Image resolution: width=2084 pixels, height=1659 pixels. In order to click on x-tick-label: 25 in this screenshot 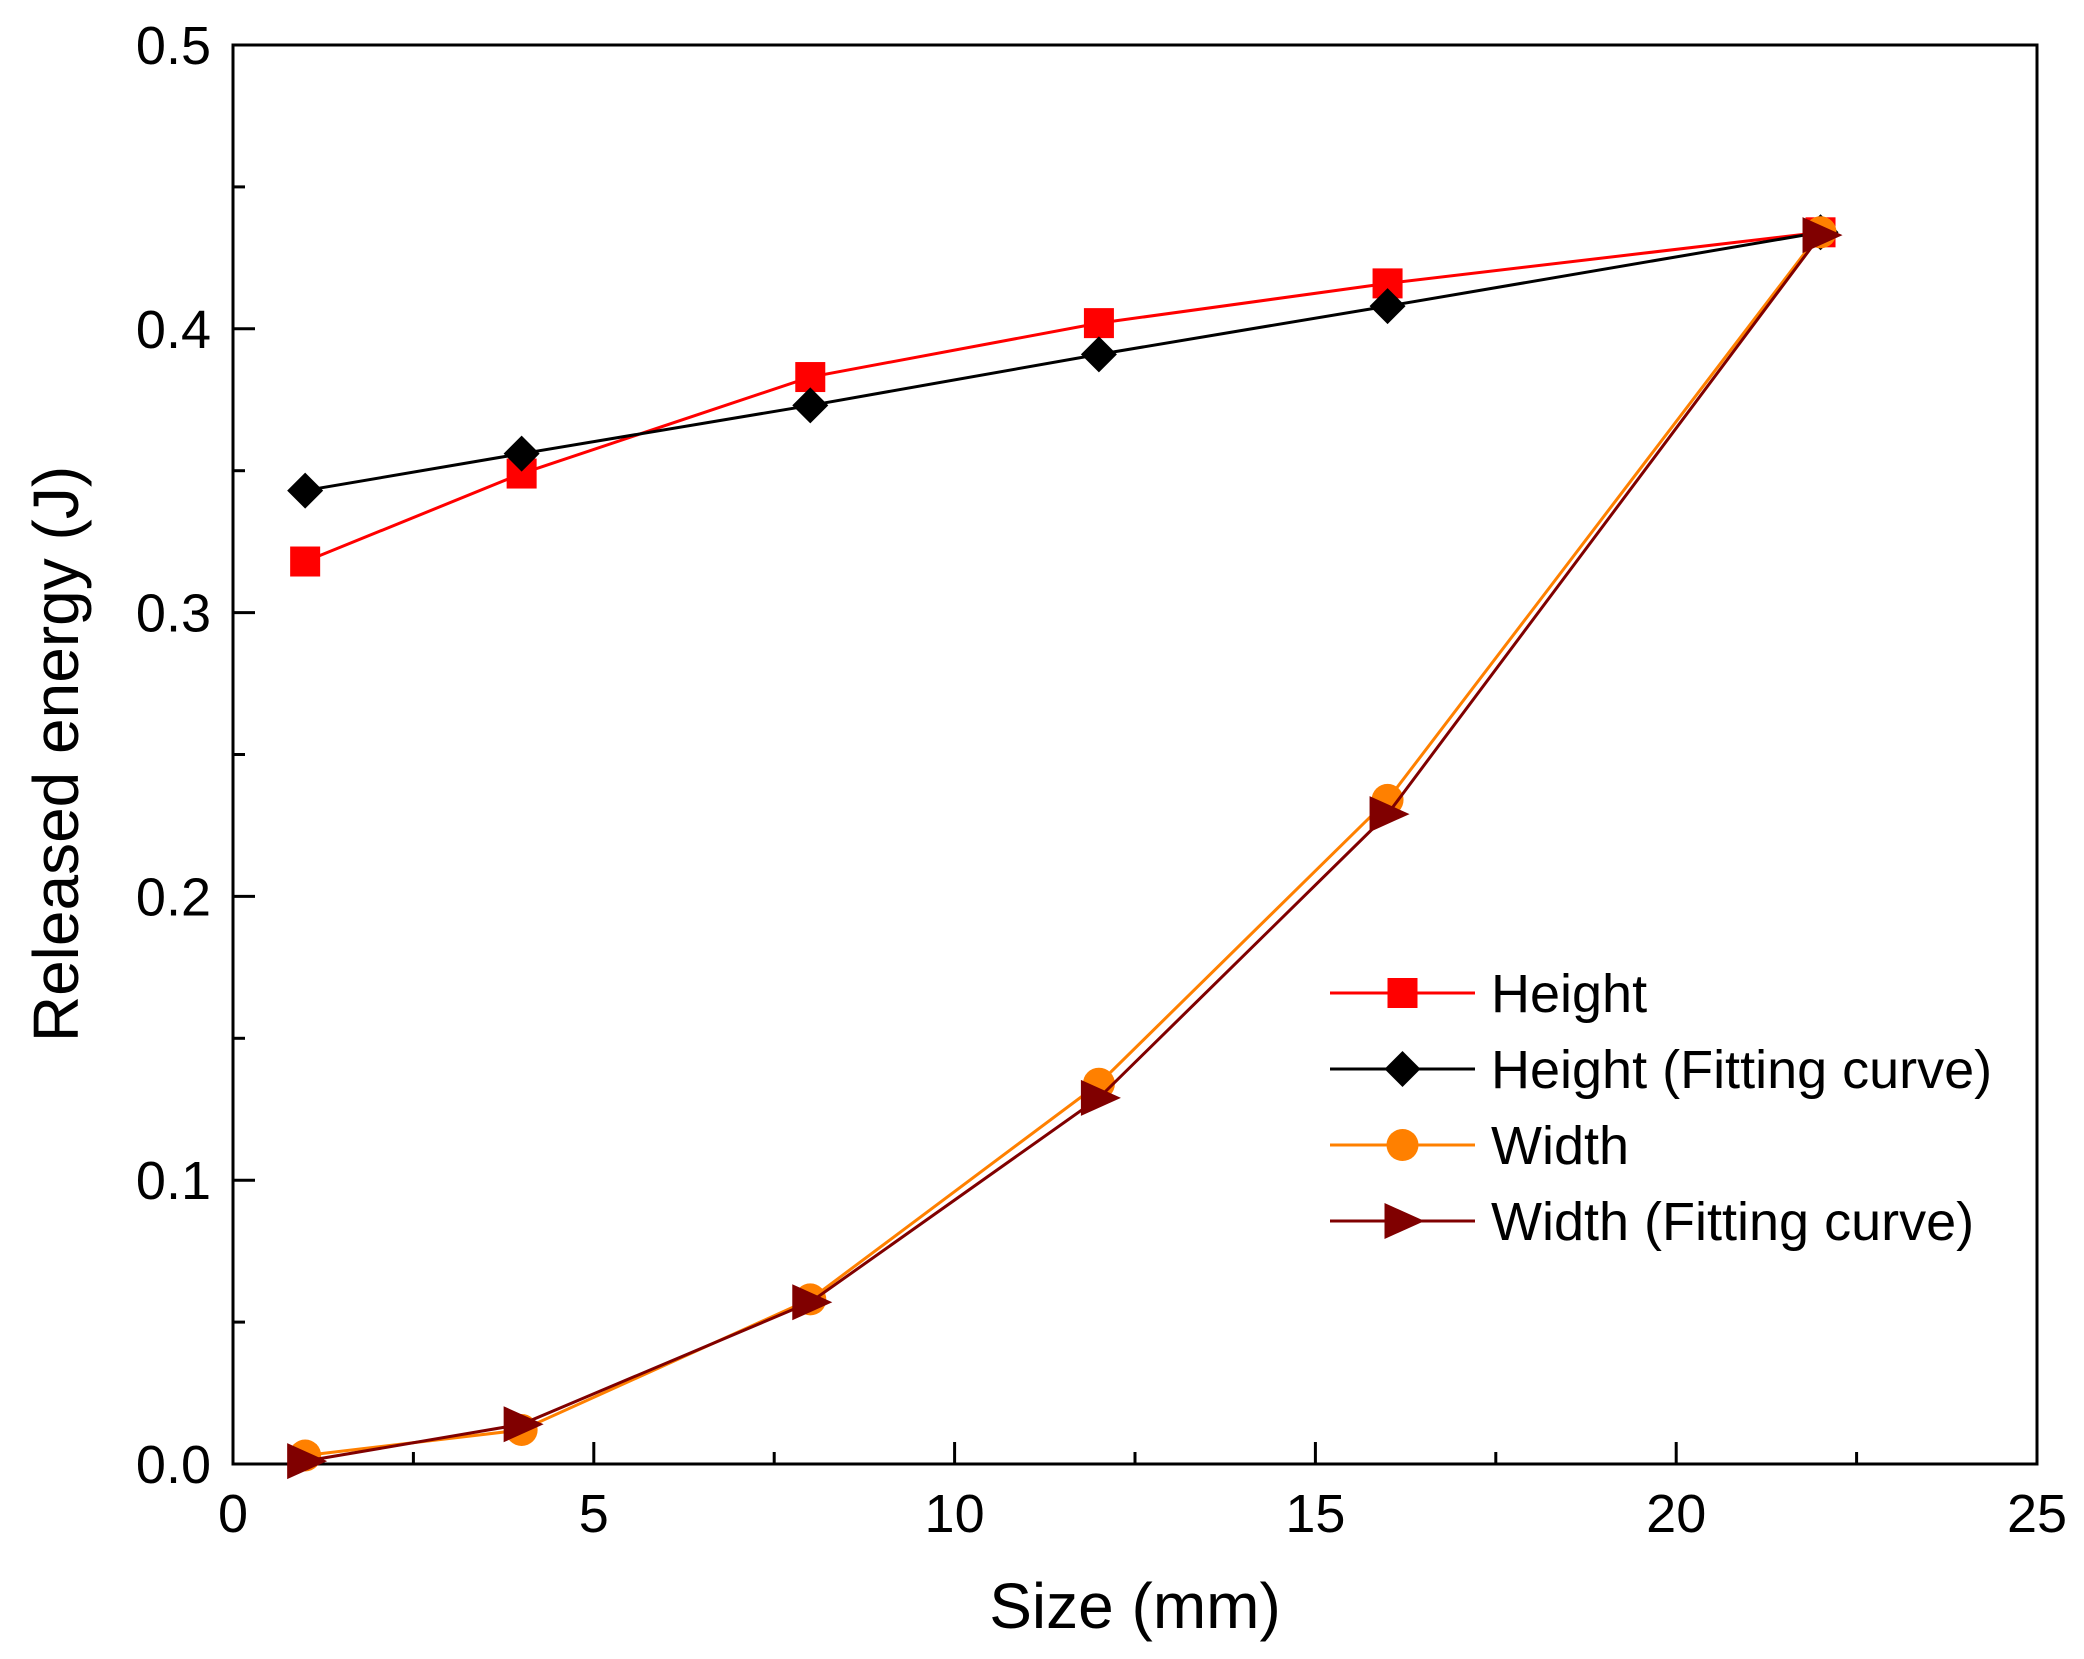, I will do `click(2037, 1514)`.